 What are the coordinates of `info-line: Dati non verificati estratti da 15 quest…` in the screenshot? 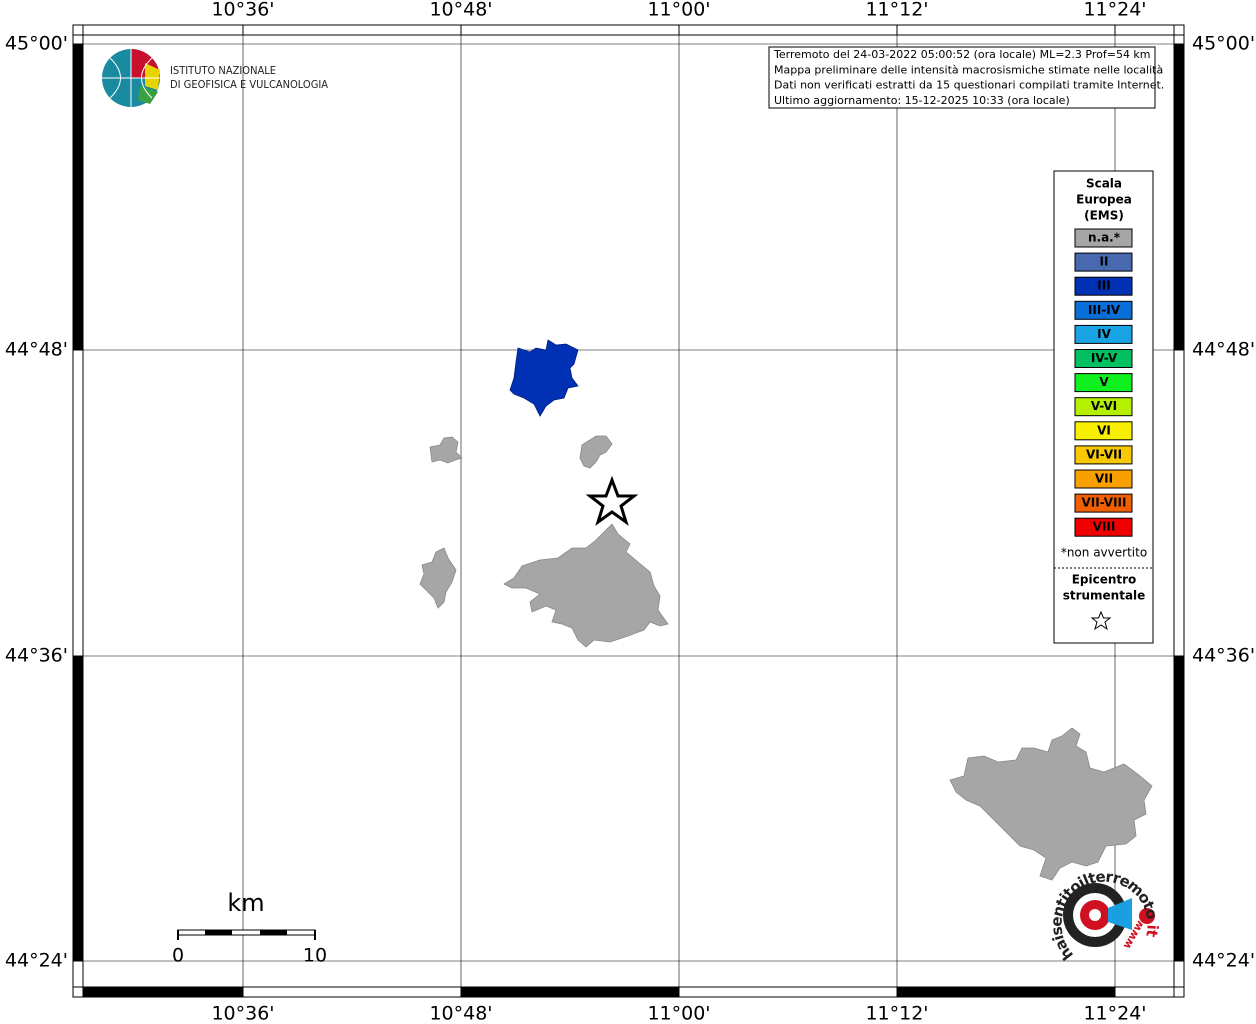 It's located at (969, 85).